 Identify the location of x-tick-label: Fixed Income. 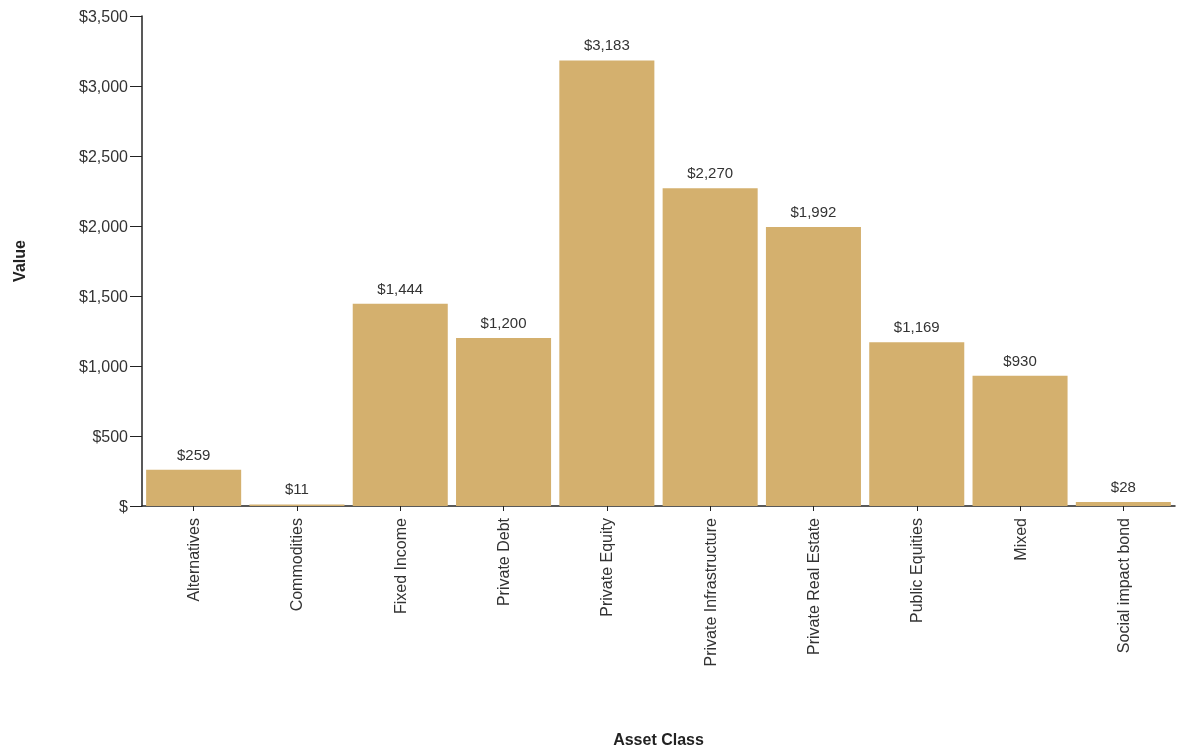
(400, 566).